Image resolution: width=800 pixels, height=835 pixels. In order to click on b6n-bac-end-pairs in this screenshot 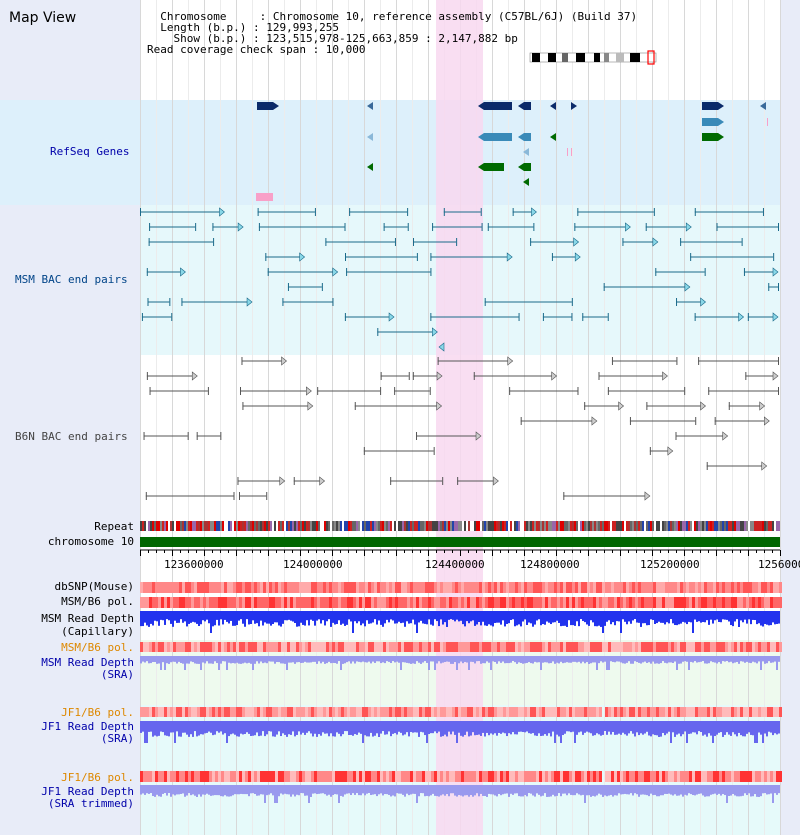, I will do `click(461, 428)`.